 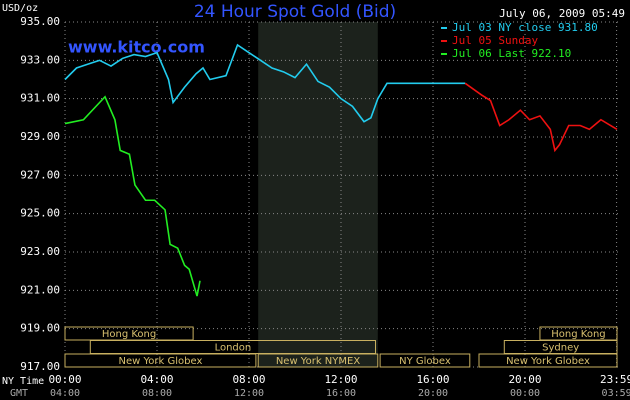 I want to click on x2-tick-label: 16:00, so click(x=341, y=393).